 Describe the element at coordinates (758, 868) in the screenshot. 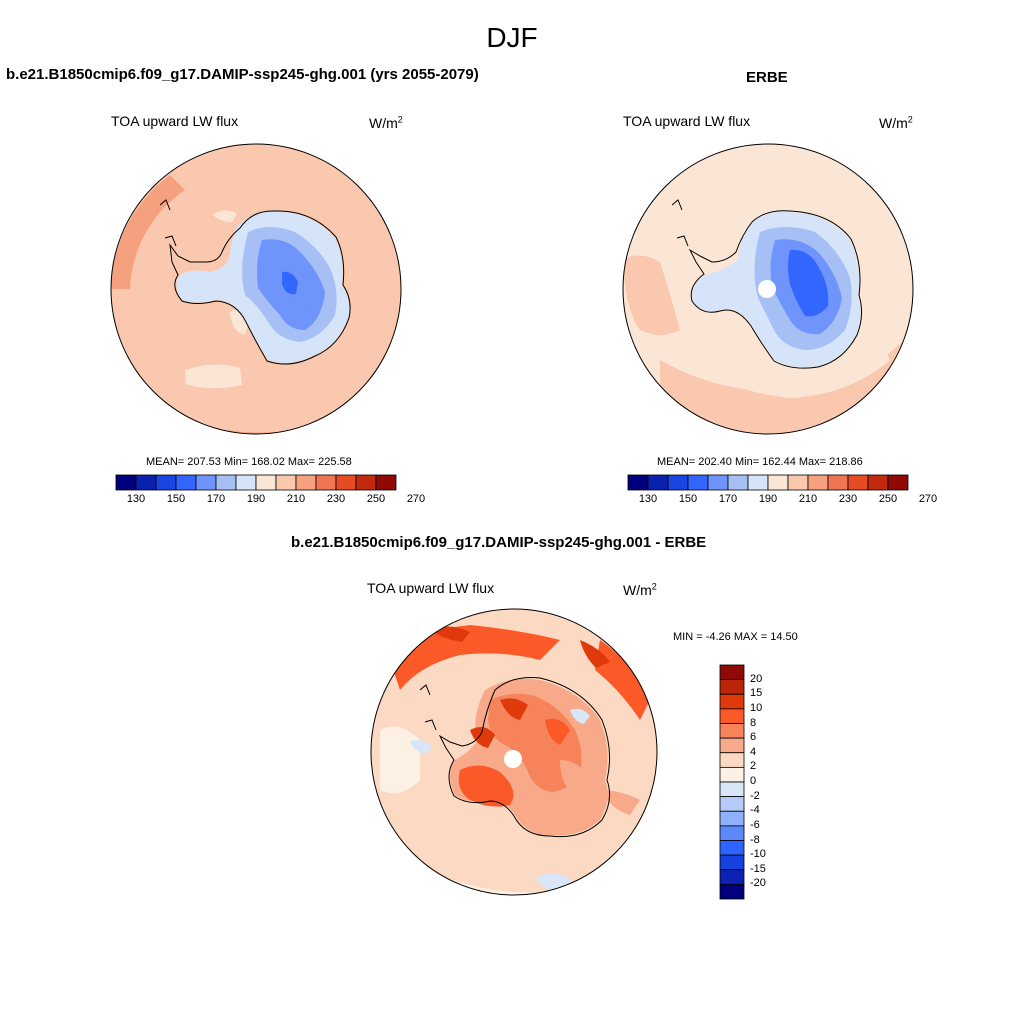

I see `colorbar-3-tick-label: -15` at that location.